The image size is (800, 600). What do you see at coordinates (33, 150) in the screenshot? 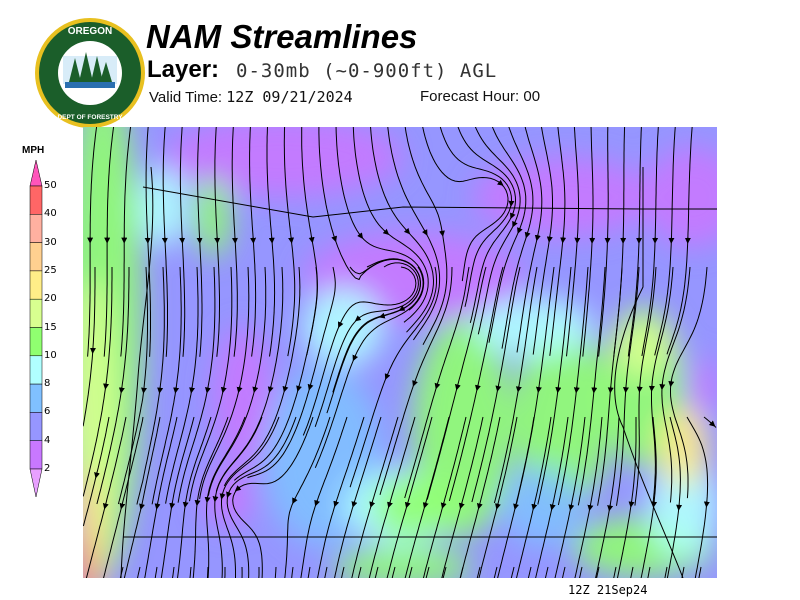
I see `legend-unit: MPH` at bounding box center [33, 150].